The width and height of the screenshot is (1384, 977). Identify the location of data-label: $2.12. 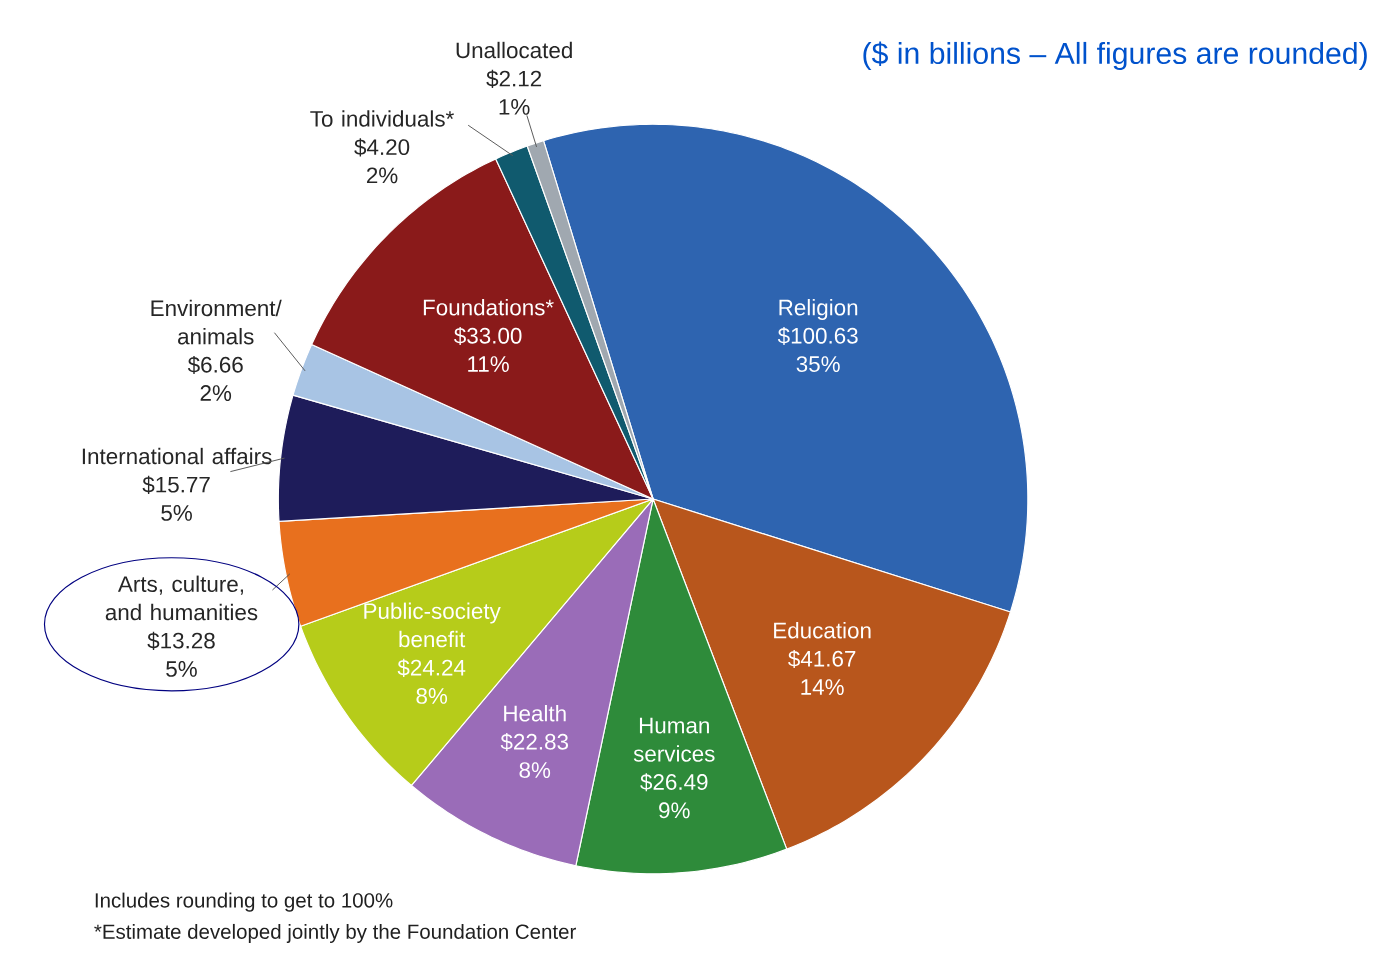
(514, 79).